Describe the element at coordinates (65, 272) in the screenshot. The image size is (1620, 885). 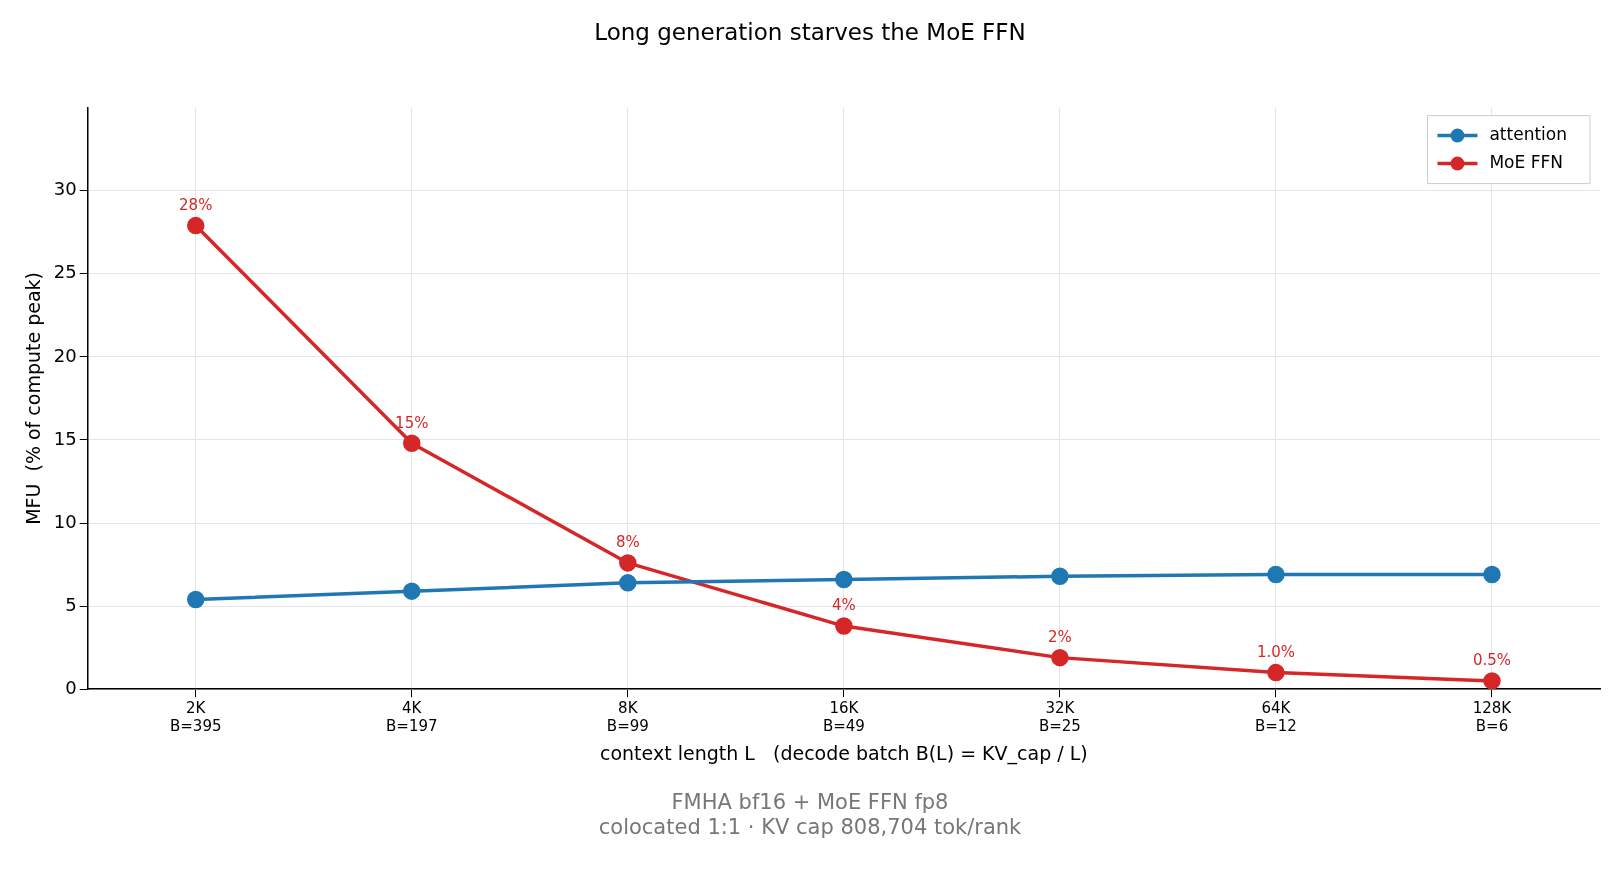
I see `y-tick-label: 25` at that location.